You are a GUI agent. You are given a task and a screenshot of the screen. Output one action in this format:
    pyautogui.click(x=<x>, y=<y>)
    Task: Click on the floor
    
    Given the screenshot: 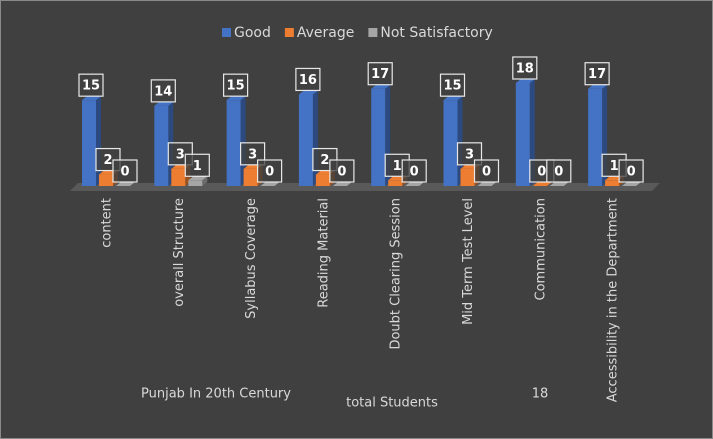 What is the action you would take?
    pyautogui.click(x=365, y=187)
    